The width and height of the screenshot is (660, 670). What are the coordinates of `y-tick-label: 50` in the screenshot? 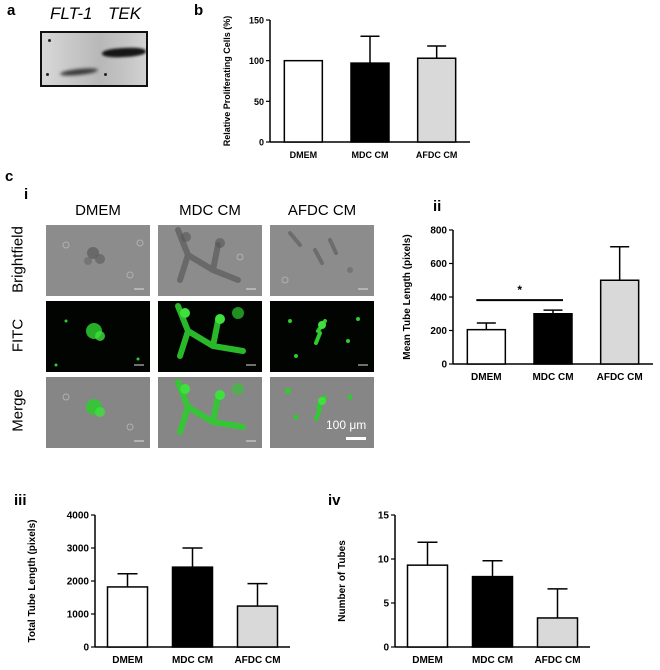 It's located at (259, 102).